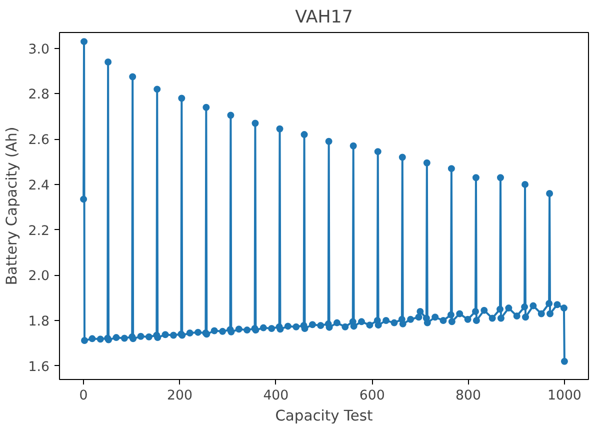  What do you see at coordinates (83, 396) in the screenshot?
I see `x-tick-label: 0` at bounding box center [83, 396].